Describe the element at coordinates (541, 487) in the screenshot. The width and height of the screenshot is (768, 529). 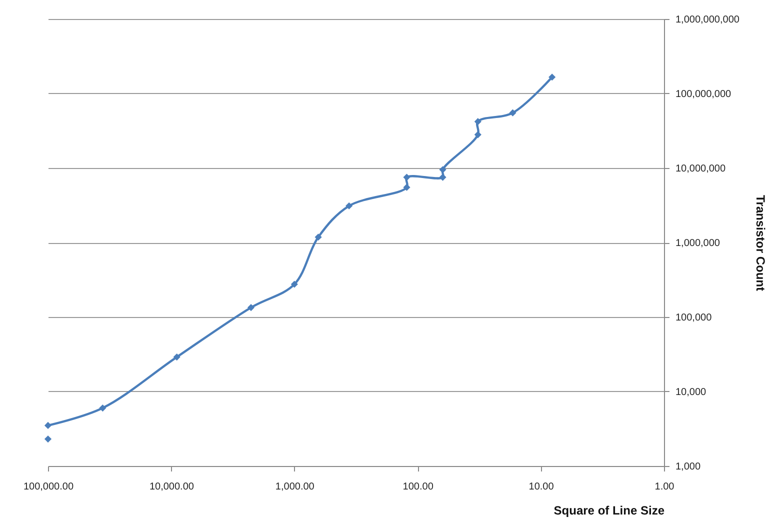
I see `x-tick-label: 10.00` at that location.